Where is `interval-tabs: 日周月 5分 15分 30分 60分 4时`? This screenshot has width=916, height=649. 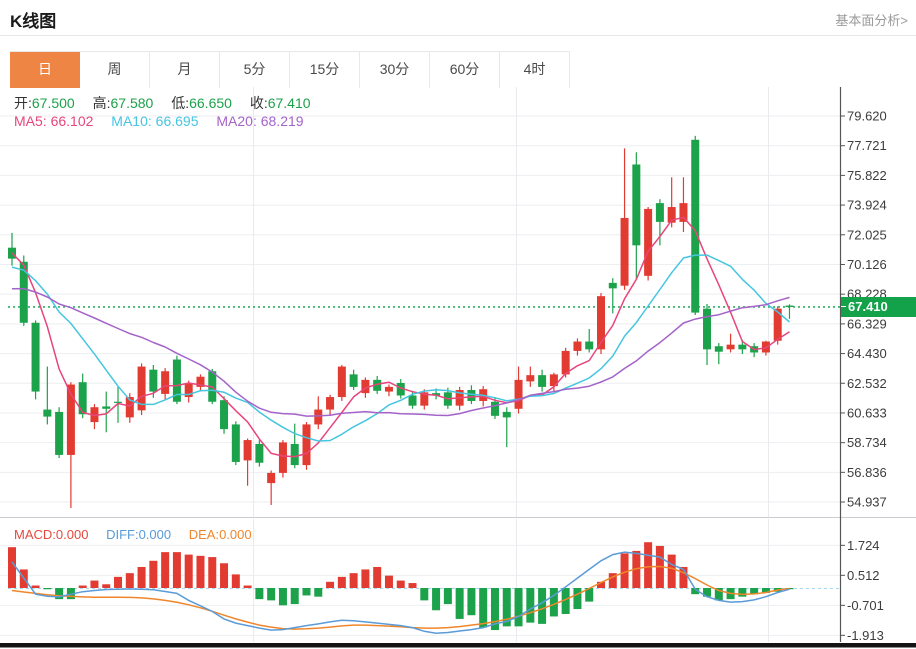
interval-tabs: 日周月 5分 15分 30分 60分 4时 is located at coordinates (290, 69).